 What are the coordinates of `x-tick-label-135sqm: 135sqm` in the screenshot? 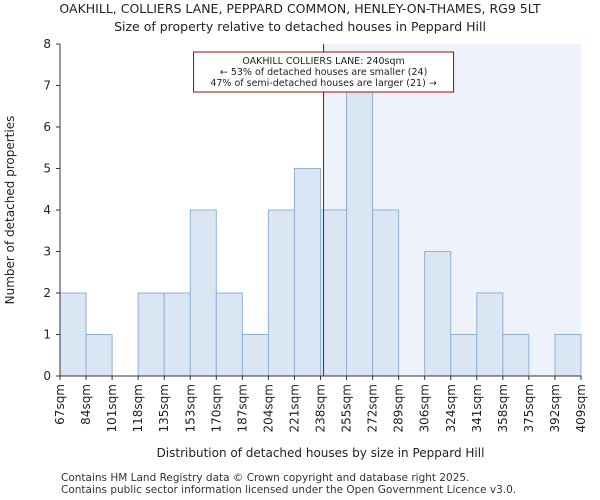 It's located at (164, 408).